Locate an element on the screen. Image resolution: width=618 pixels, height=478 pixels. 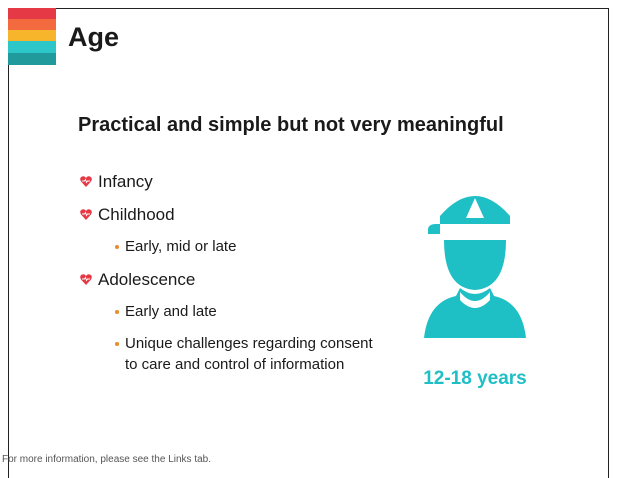
bullet-text: Infancy is located at coordinates (125, 181).